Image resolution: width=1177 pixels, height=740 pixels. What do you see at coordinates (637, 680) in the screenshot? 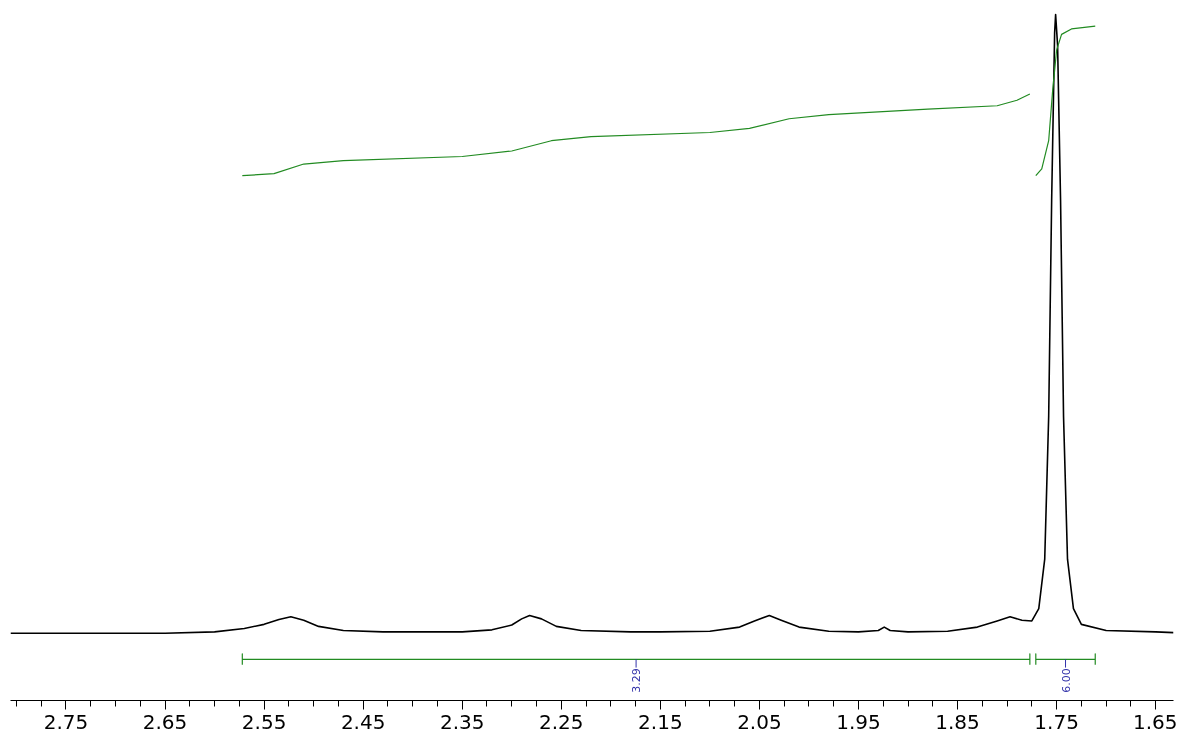
I see `annotation: 3.29` at bounding box center [637, 680].